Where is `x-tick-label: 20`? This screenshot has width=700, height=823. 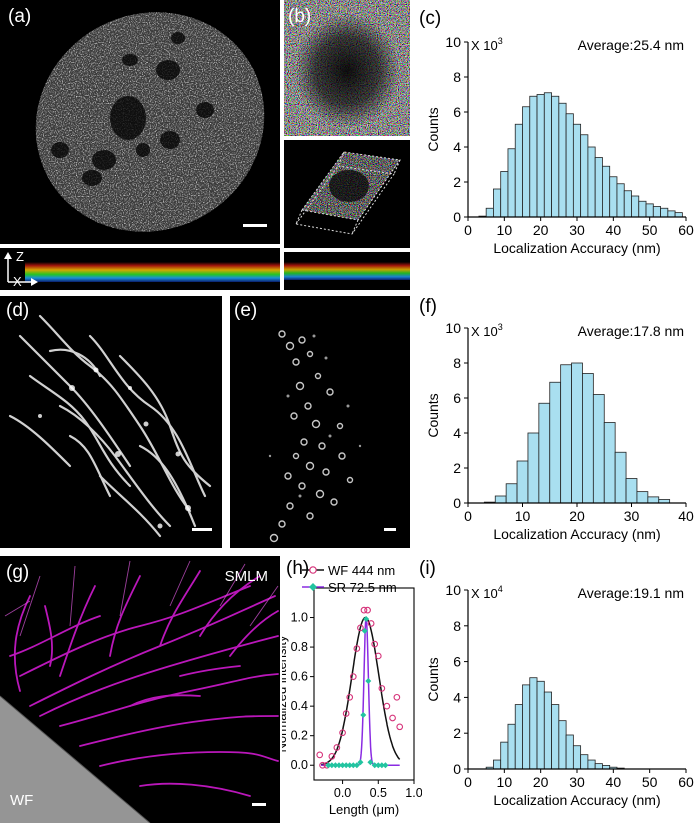 x-tick-label: 20 is located at coordinates (541, 782).